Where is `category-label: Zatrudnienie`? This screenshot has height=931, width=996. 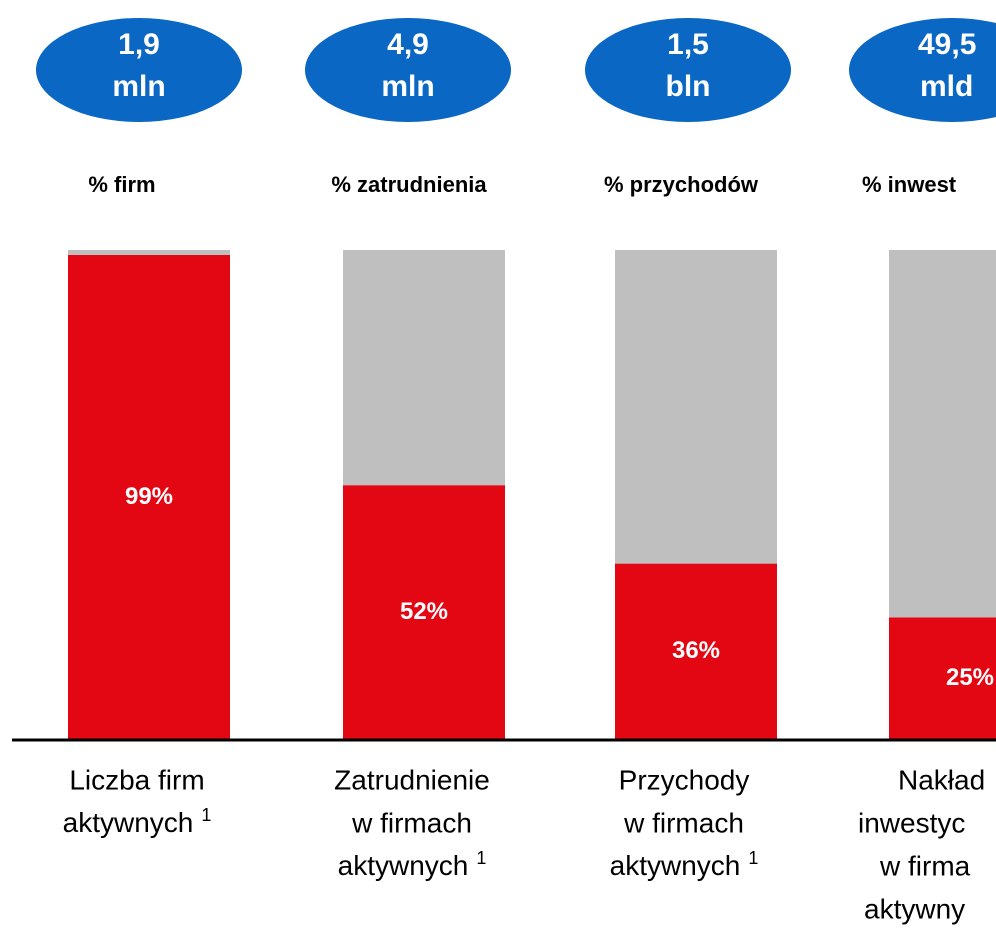
category-label: Zatrudnienie is located at coordinates (412, 779).